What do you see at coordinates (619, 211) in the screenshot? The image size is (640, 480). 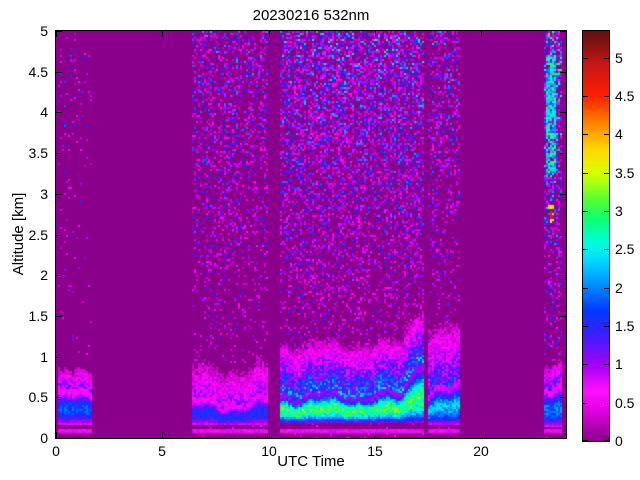 I see `colorbar-tick-label: 3` at bounding box center [619, 211].